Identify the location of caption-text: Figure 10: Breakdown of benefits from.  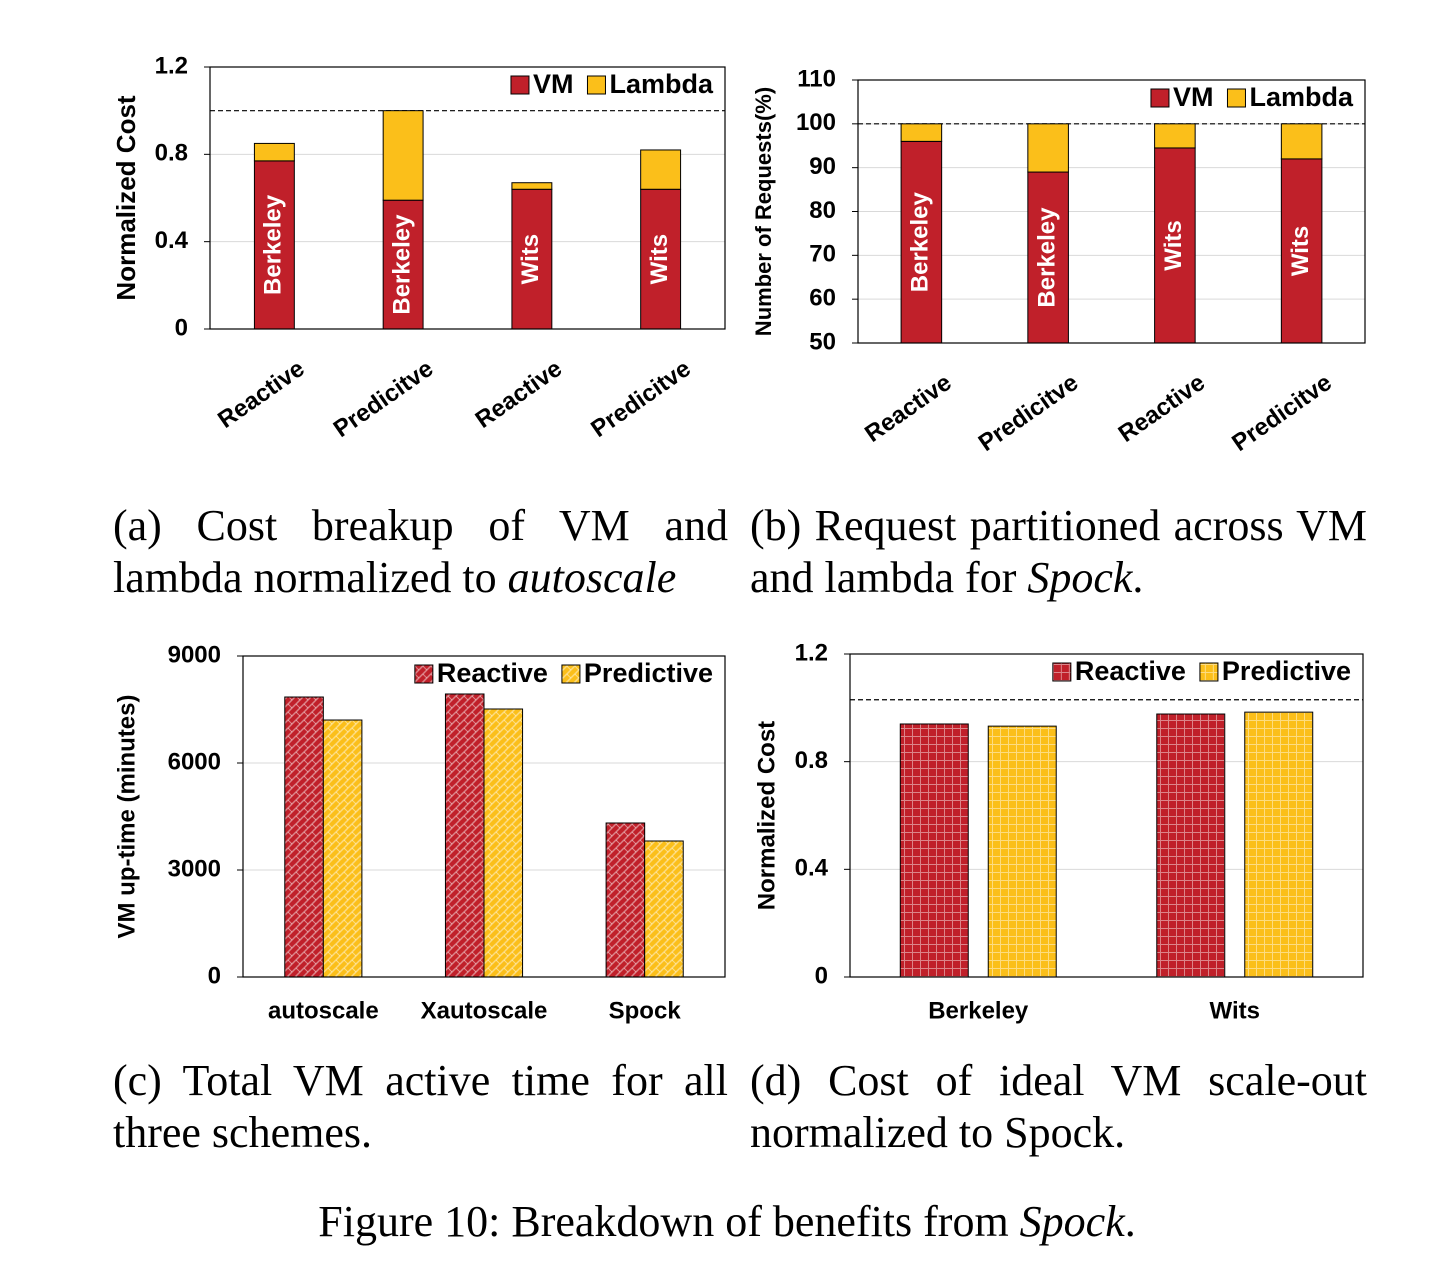
(669, 1221).